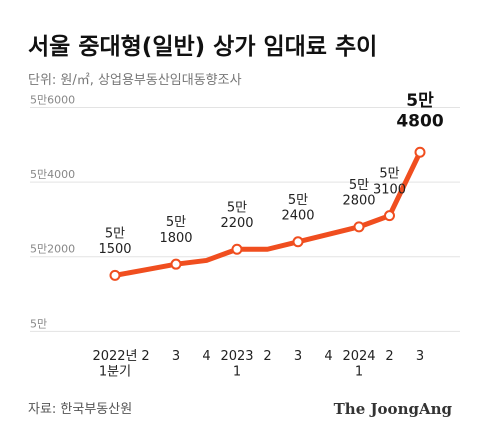 The width and height of the screenshot is (480, 437). What do you see at coordinates (175, 230) in the screenshot?
I see `data-label: 5만 1800` at bounding box center [175, 230].